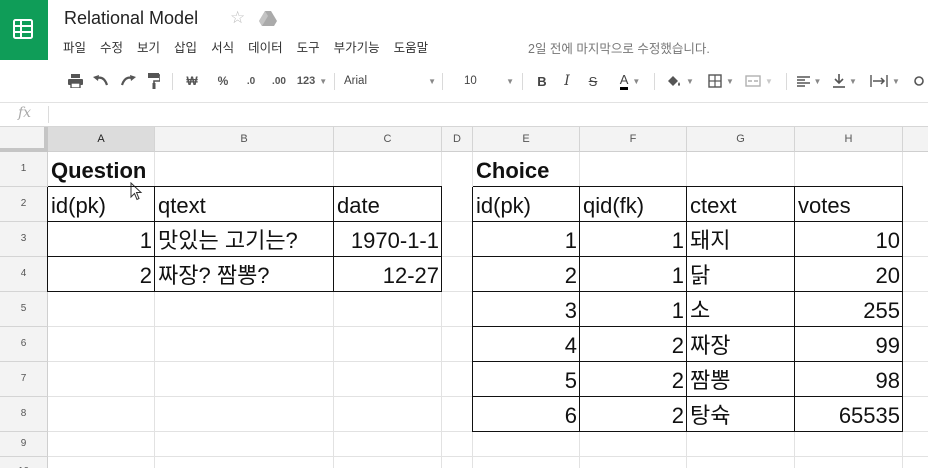 This screenshot has width=928, height=468. Describe the element at coordinates (223, 81) in the screenshot. I see `percent-format-button: %` at that location.